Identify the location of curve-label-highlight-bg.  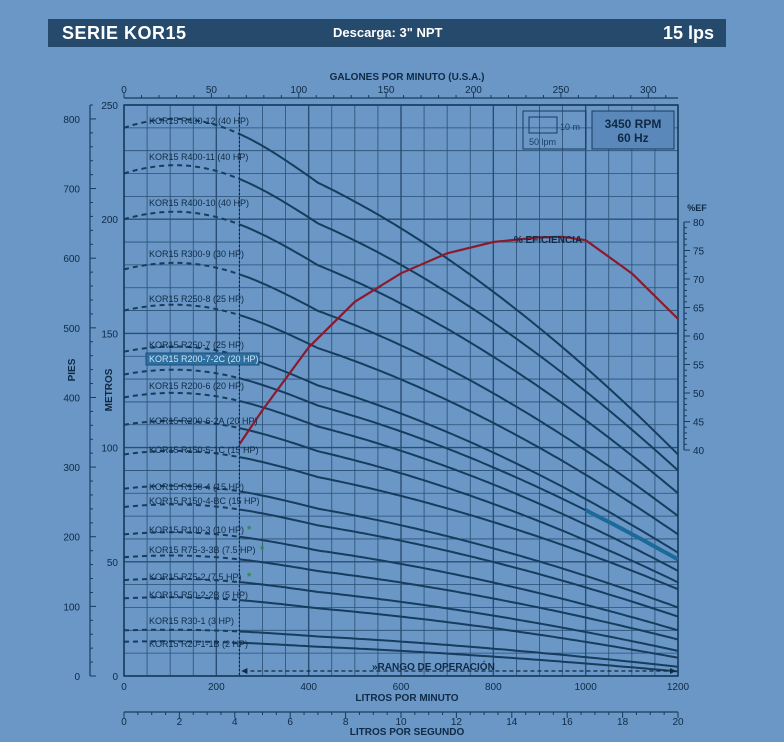
(202, 359).